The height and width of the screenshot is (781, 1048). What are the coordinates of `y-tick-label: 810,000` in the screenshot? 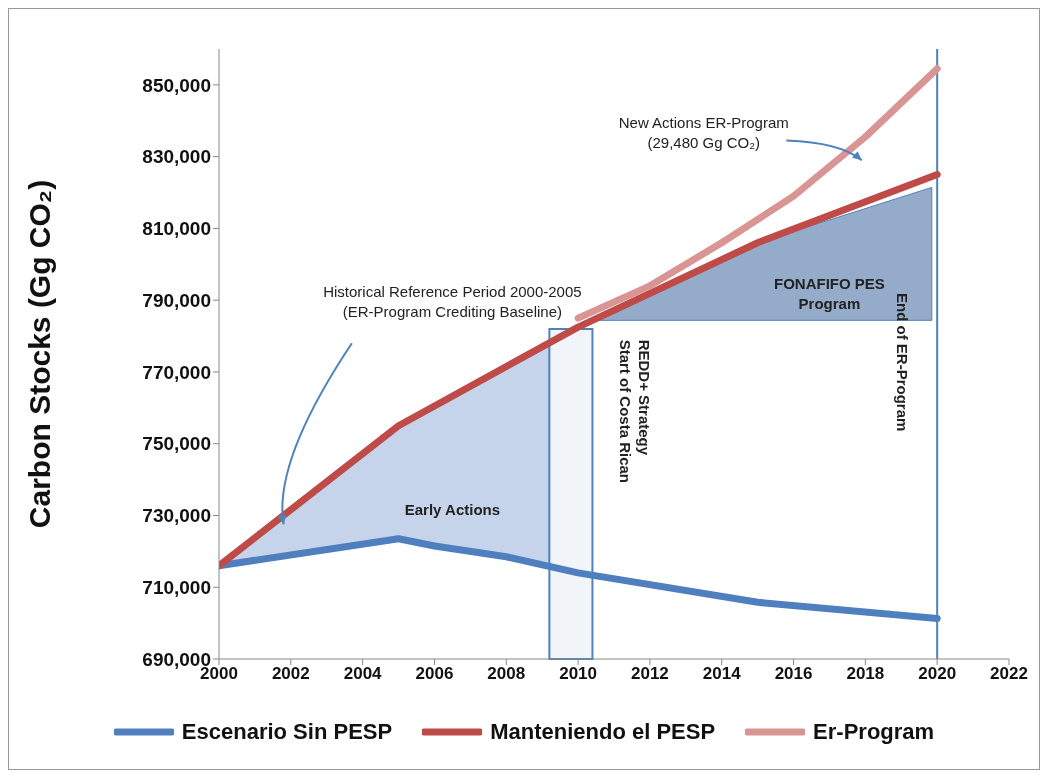 It's located at (176, 229).